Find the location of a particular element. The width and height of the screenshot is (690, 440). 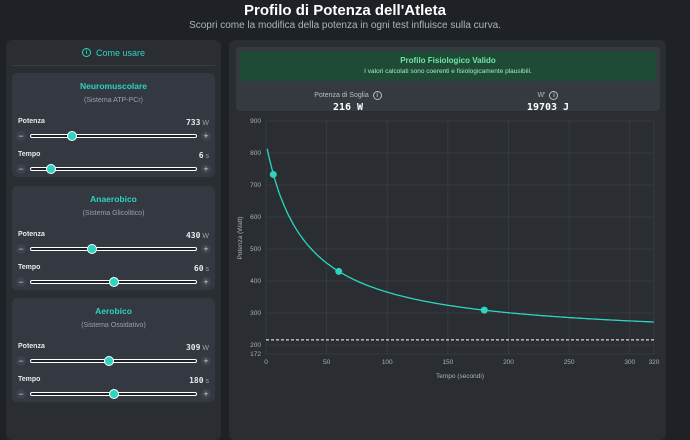

x-tick-label: 200 is located at coordinates (508, 362).